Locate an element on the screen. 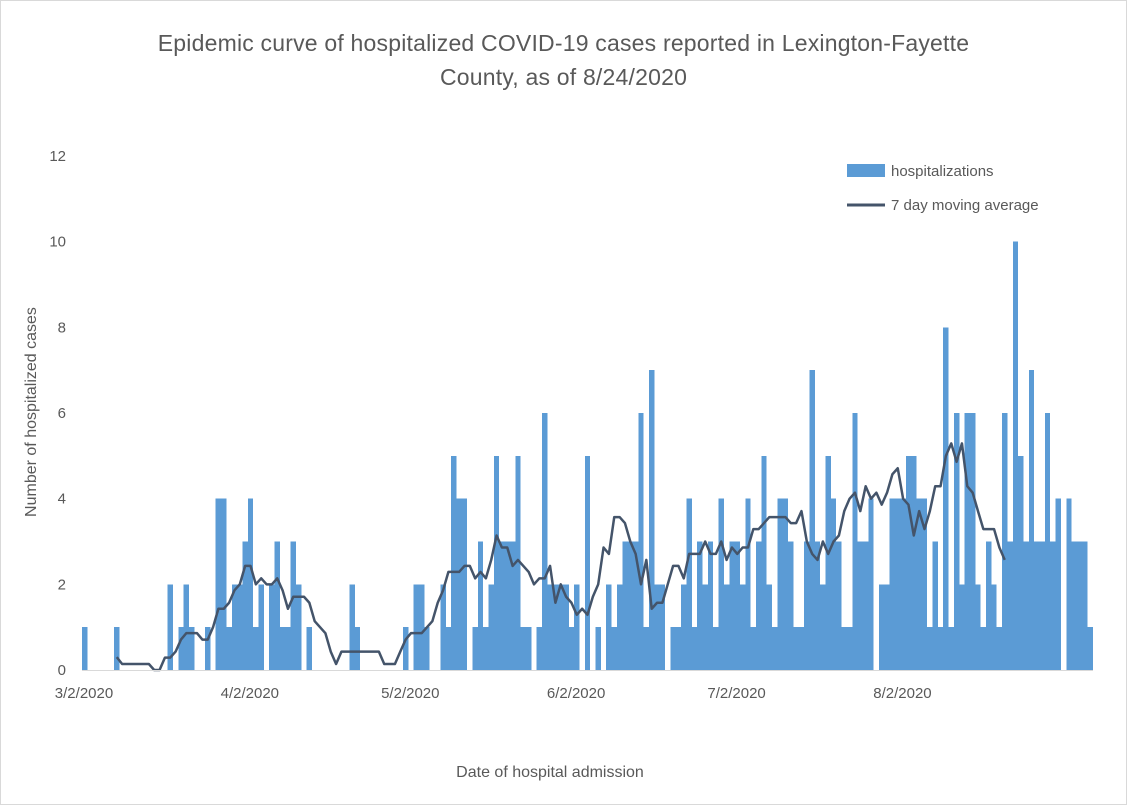 This screenshot has height=805, width=1127. y-axis-ticks: 0 2 4 6 8 10 12 is located at coordinates (57, 413).